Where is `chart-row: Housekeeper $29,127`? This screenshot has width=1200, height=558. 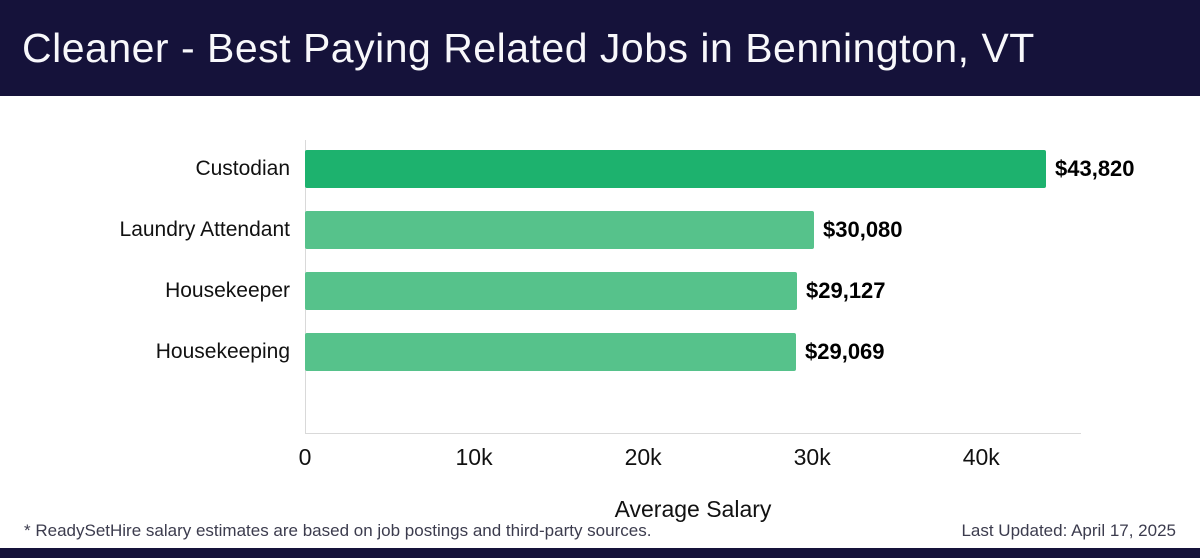
chart-row: Housekeeper $29,127 is located at coordinates (600, 291).